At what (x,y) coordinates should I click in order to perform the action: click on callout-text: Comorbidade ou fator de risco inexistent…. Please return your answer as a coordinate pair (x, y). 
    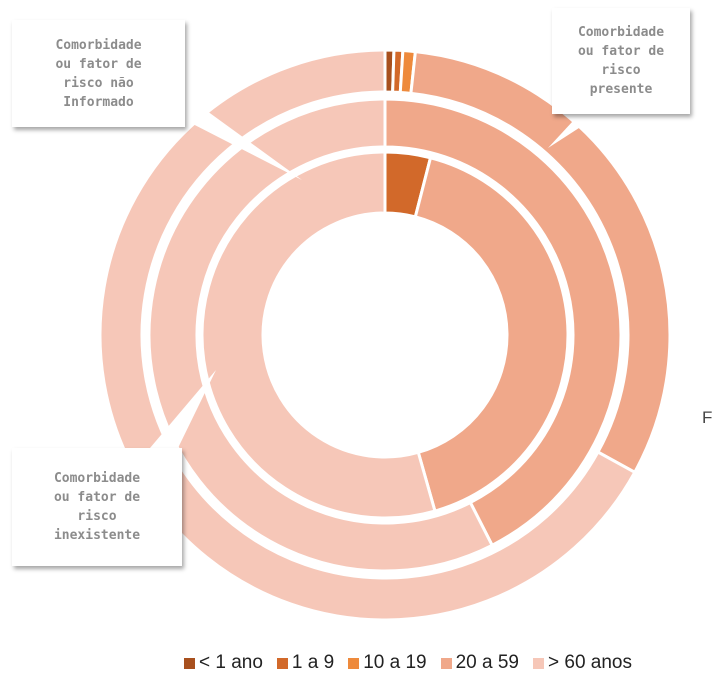
    Looking at the image, I should click on (97, 507).